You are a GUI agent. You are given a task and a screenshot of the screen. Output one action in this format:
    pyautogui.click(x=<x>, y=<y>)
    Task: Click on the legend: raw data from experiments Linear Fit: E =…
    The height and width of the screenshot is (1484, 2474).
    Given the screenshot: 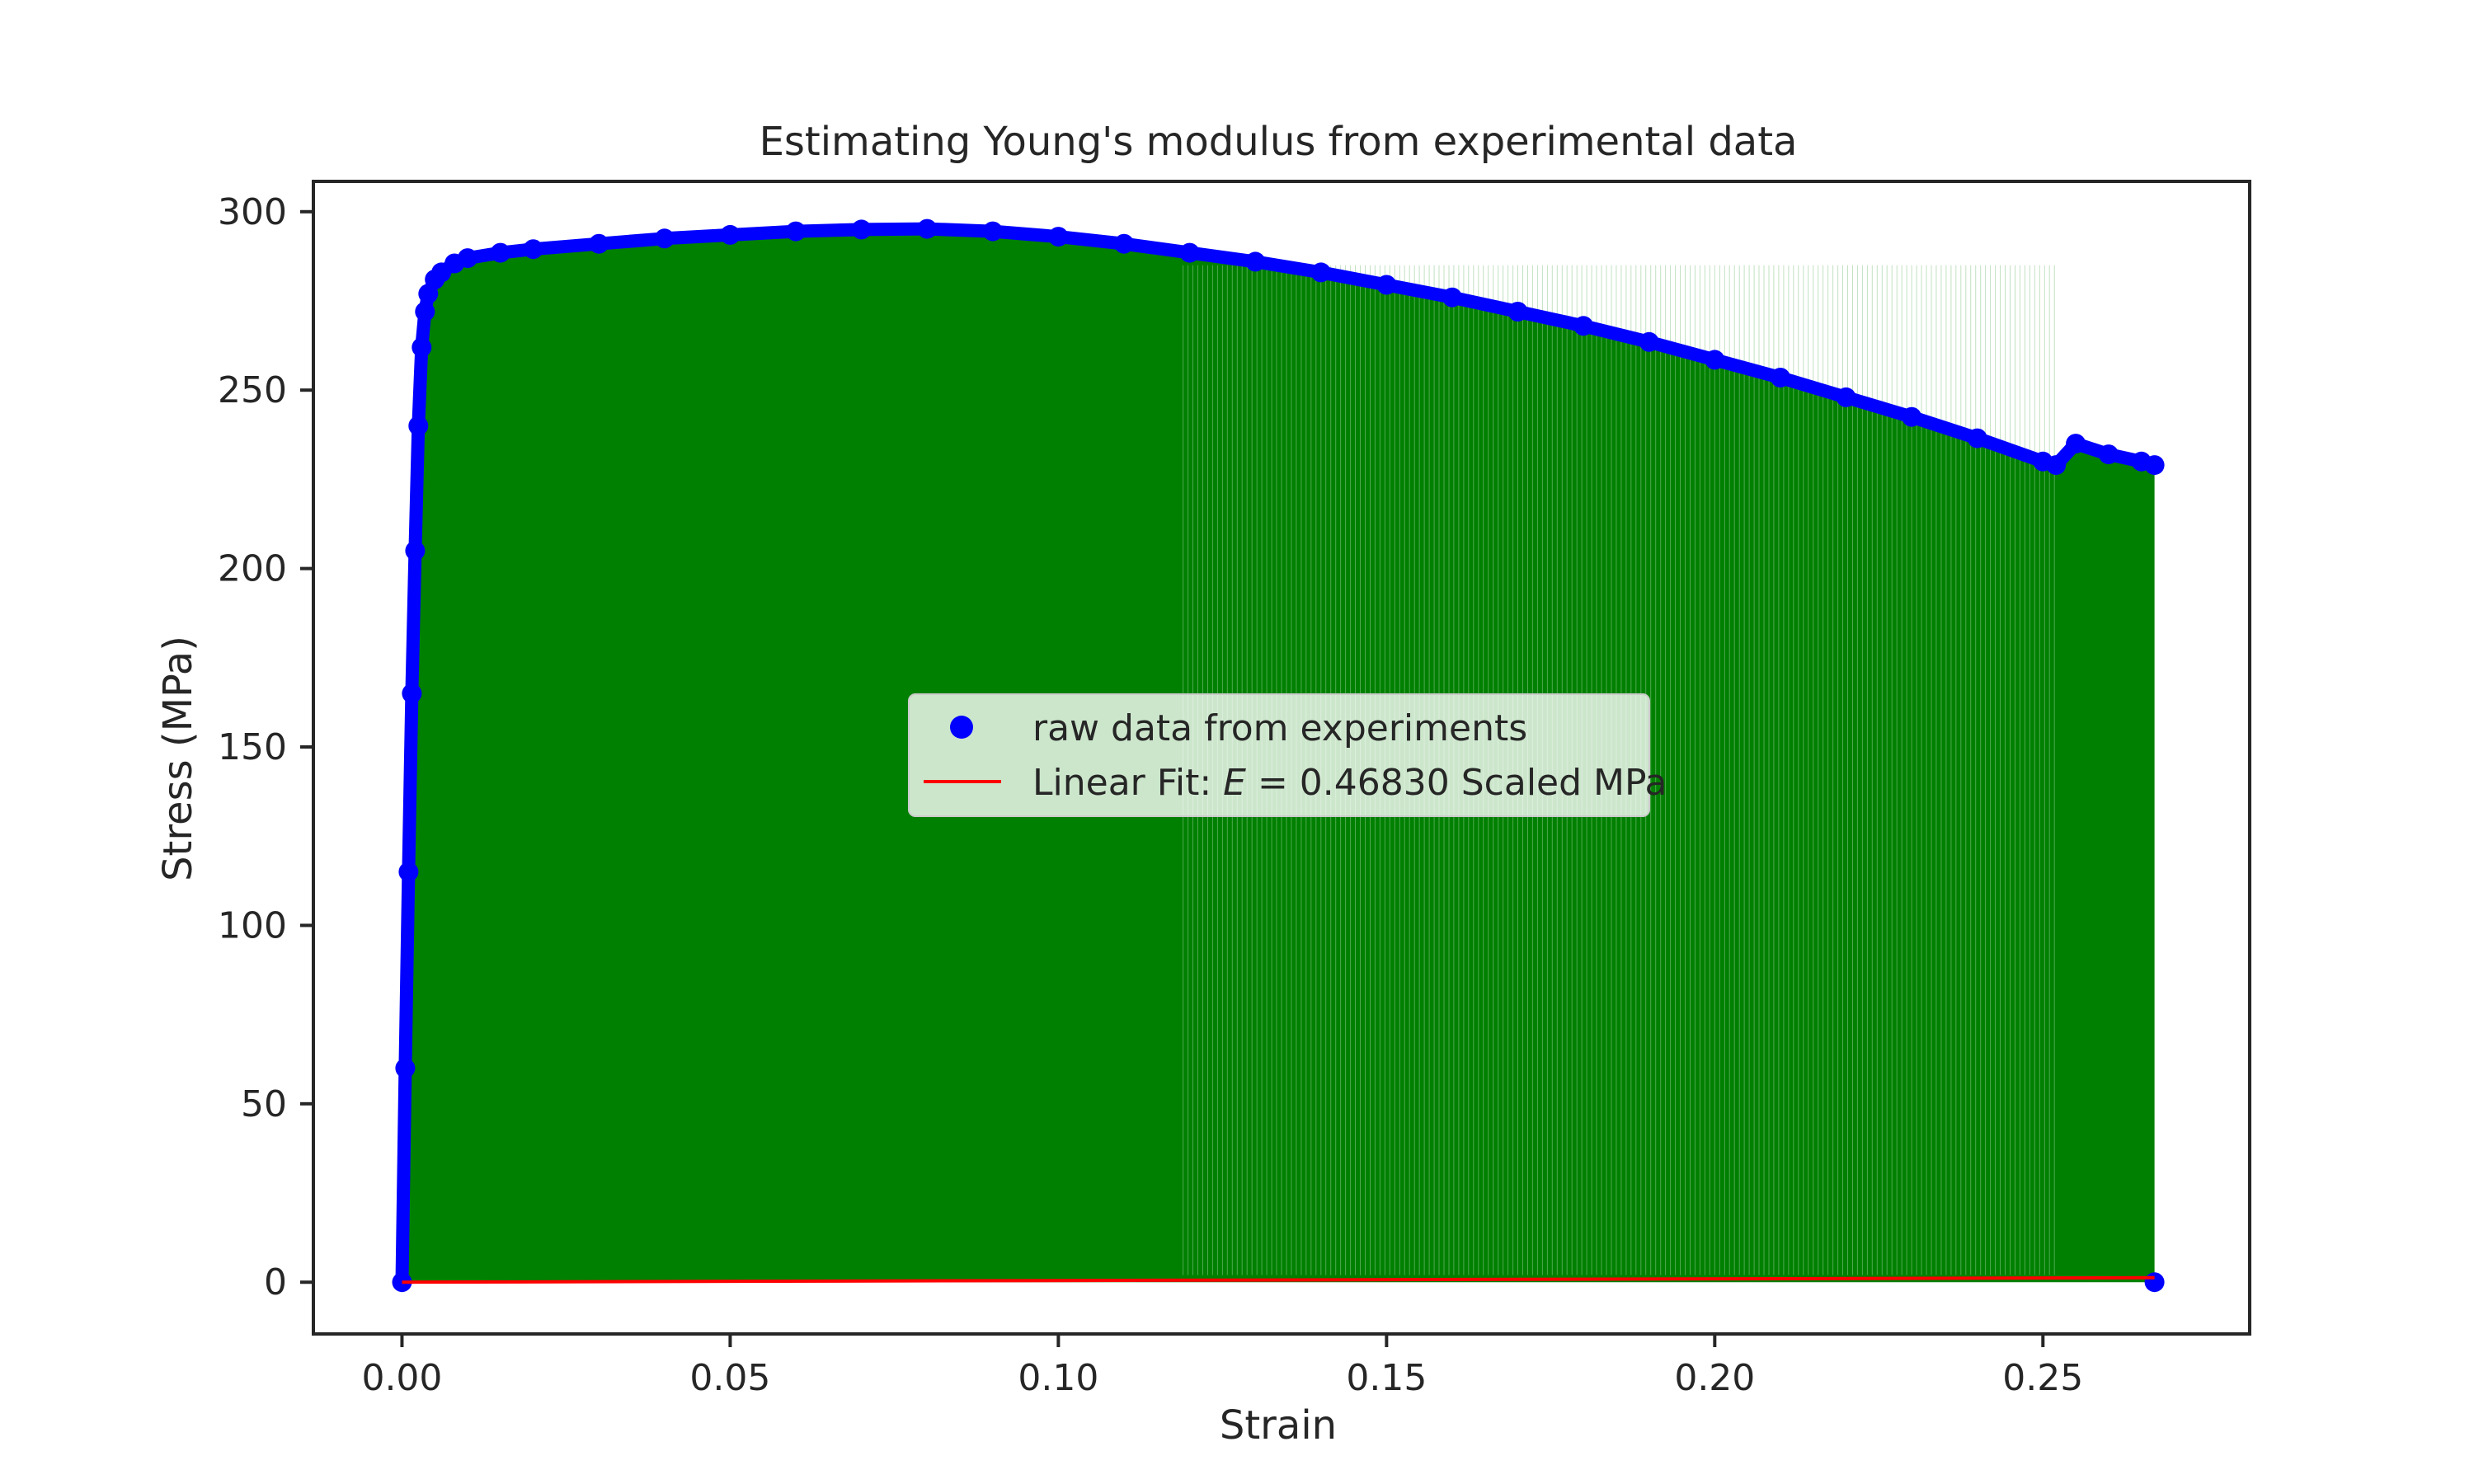 What is the action you would take?
    pyautogui.click(x=1287, y=755)
    